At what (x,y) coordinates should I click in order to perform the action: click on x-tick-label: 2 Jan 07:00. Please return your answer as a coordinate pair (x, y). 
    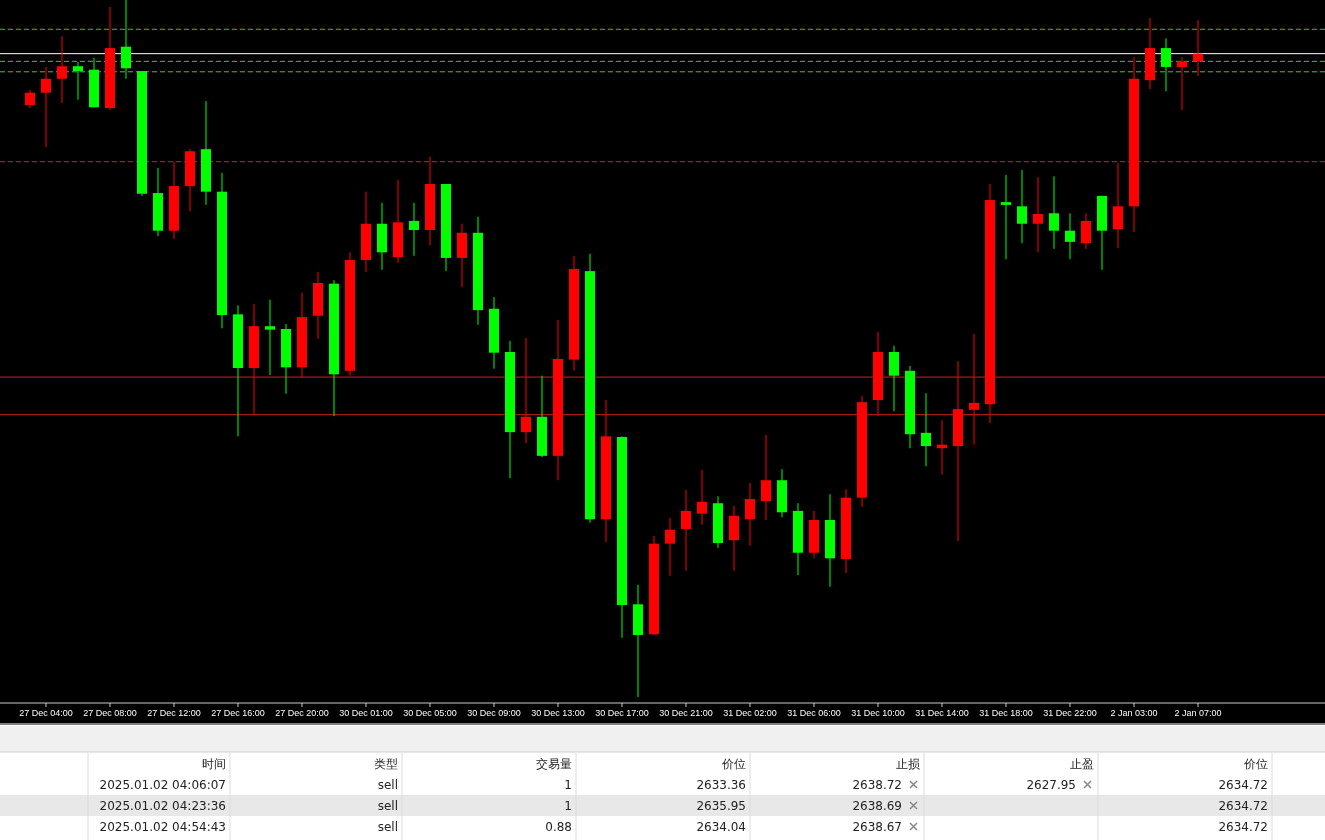
    Looking at the image, I should click on (1198, 713).